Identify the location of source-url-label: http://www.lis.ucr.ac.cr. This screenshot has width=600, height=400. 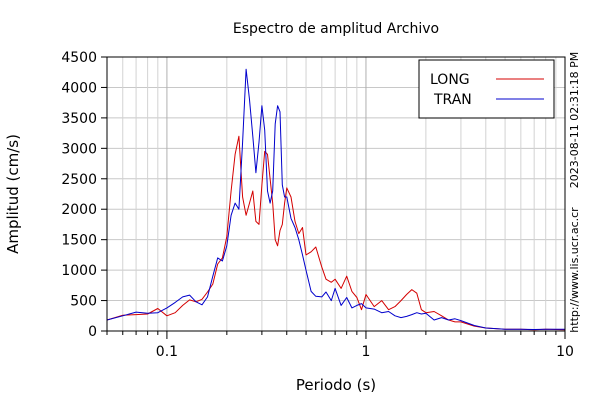
(574, 270).